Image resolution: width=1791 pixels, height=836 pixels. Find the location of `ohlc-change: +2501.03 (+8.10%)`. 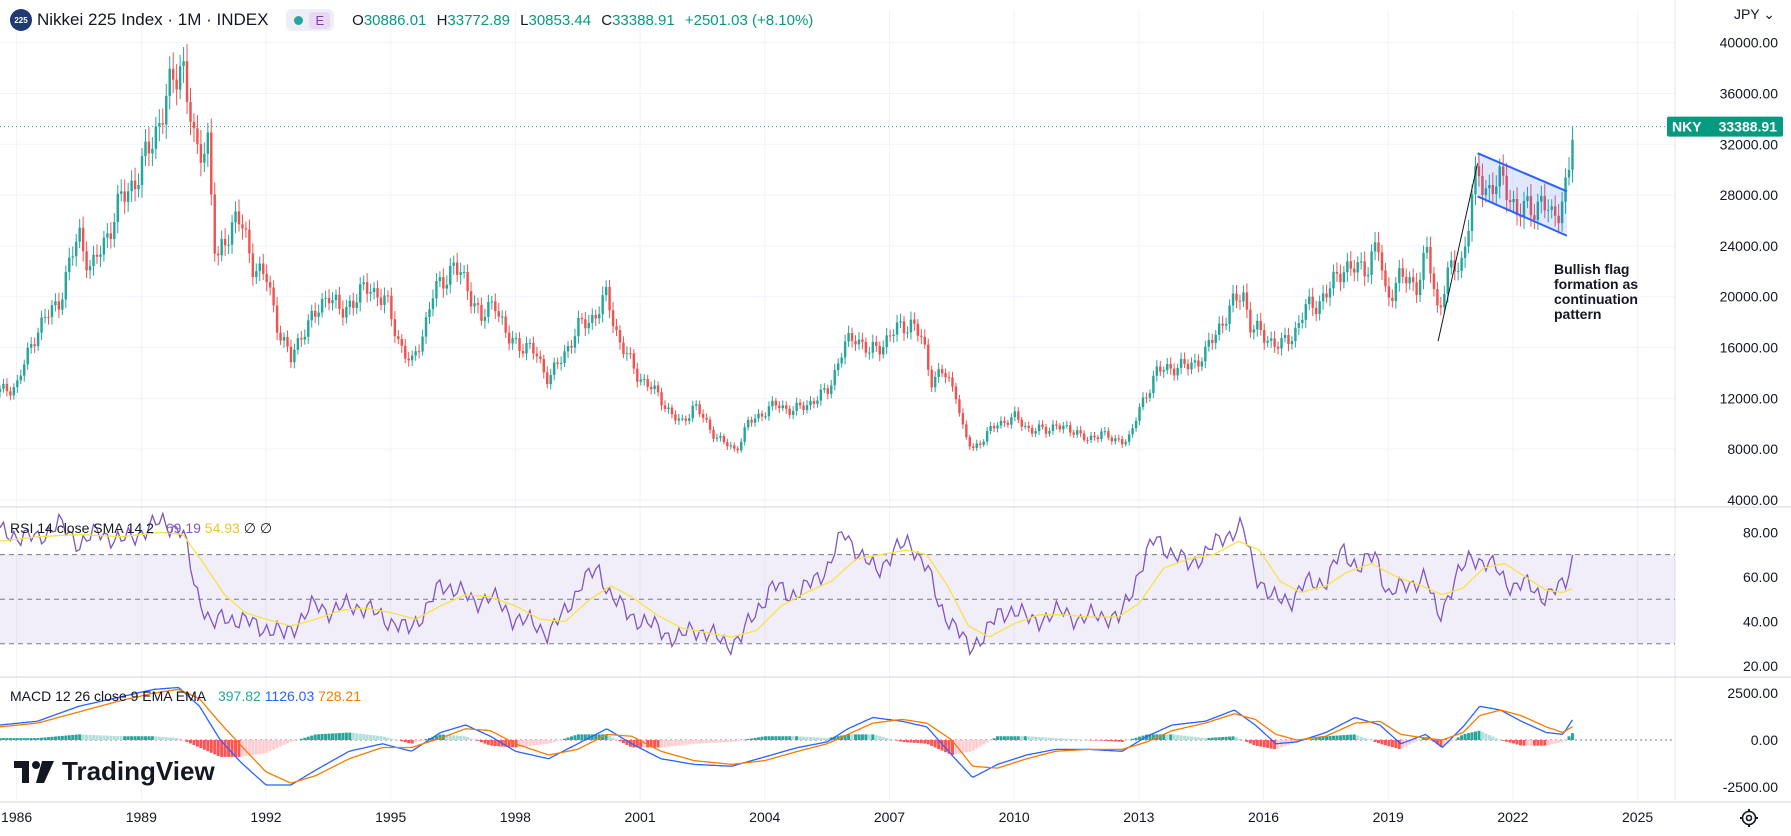

ohlc-change: +2501.03 (+8.10%) is located at coordinates (749, 20).